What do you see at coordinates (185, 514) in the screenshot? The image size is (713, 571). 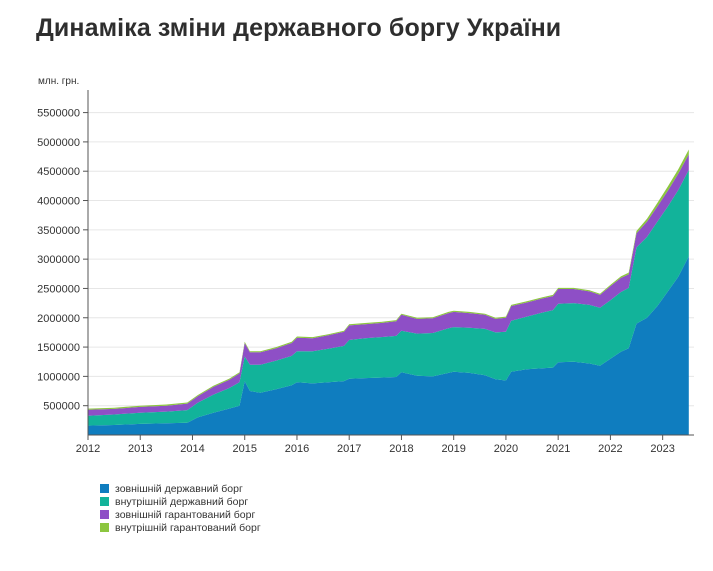 I see `legend-label: зовнішній гарантований борг` at bounding box center [185, 514].